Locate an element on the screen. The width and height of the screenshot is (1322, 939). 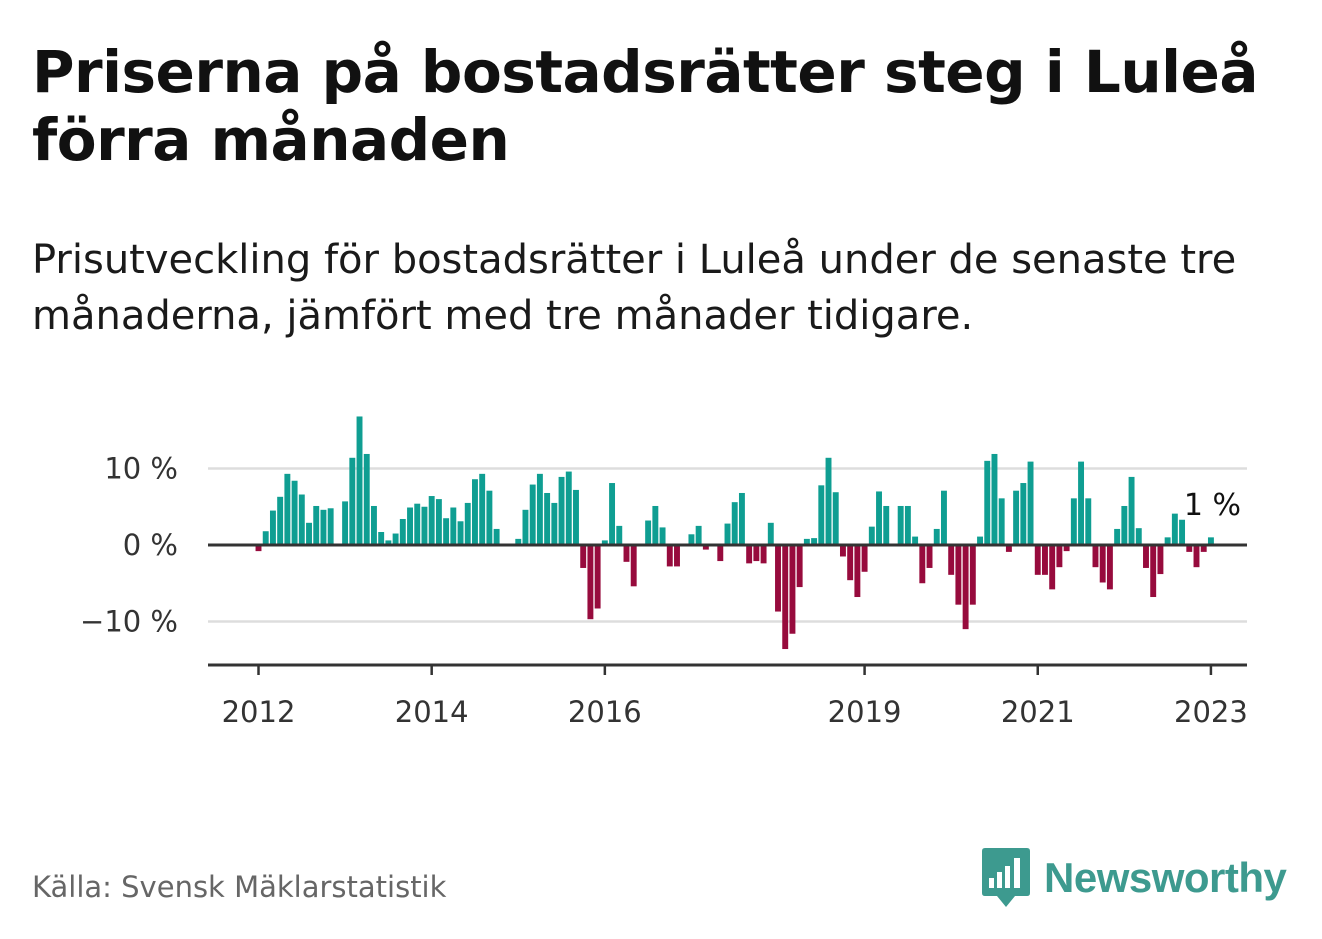
bar-chart-speech-bubble-icon is located at coordinates (1006, 877).